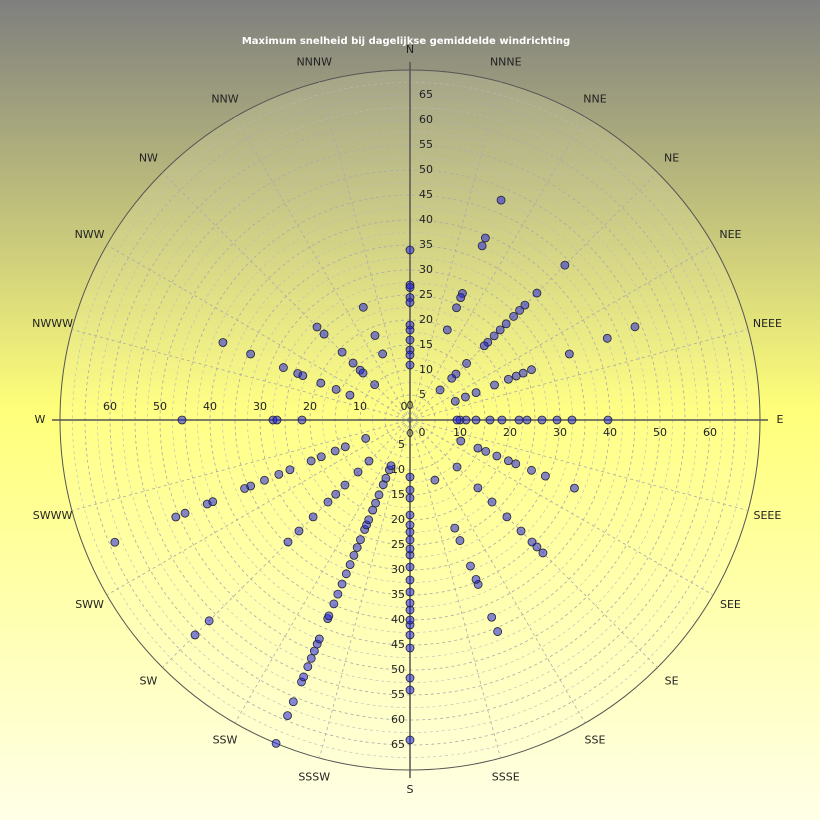  What do you see at coordinates (89, 604) in the screenshot?
I see `direction-label: SWW` at bounding box center [89, 604].